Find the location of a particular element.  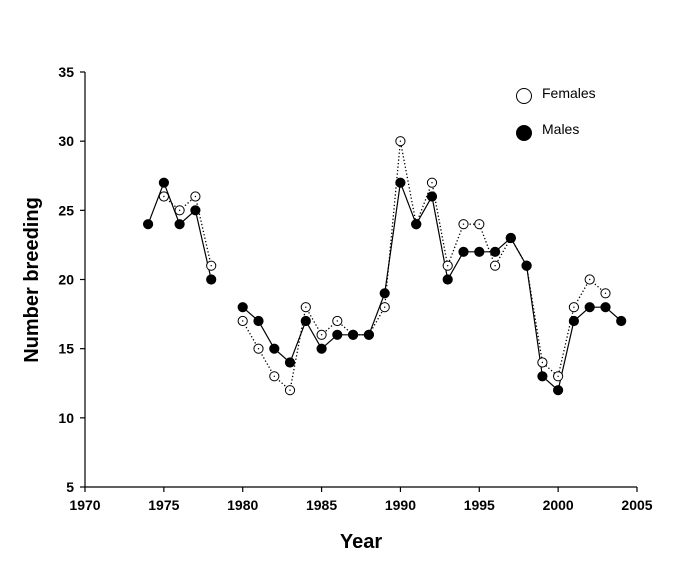

y-tick-label: 5 is located at coordinates (70, 487).